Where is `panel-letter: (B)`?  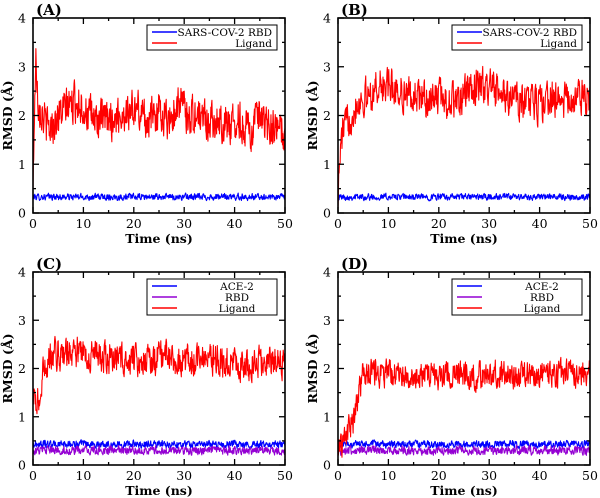 panel-letter: (B) is located at coordinates (354, 10).